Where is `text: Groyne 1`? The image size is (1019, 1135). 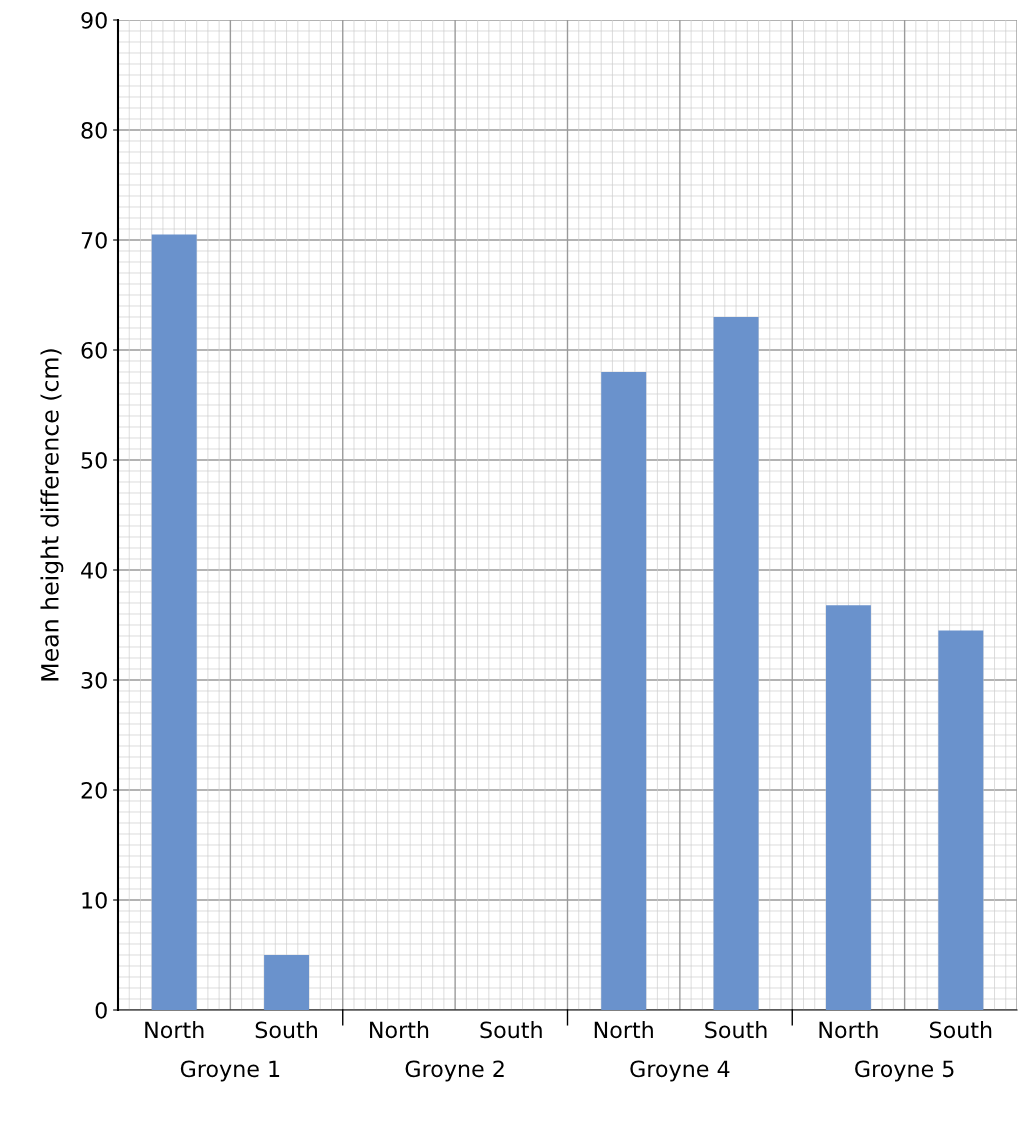 text: Groyne 1 is located at coordinates (230, 1071).